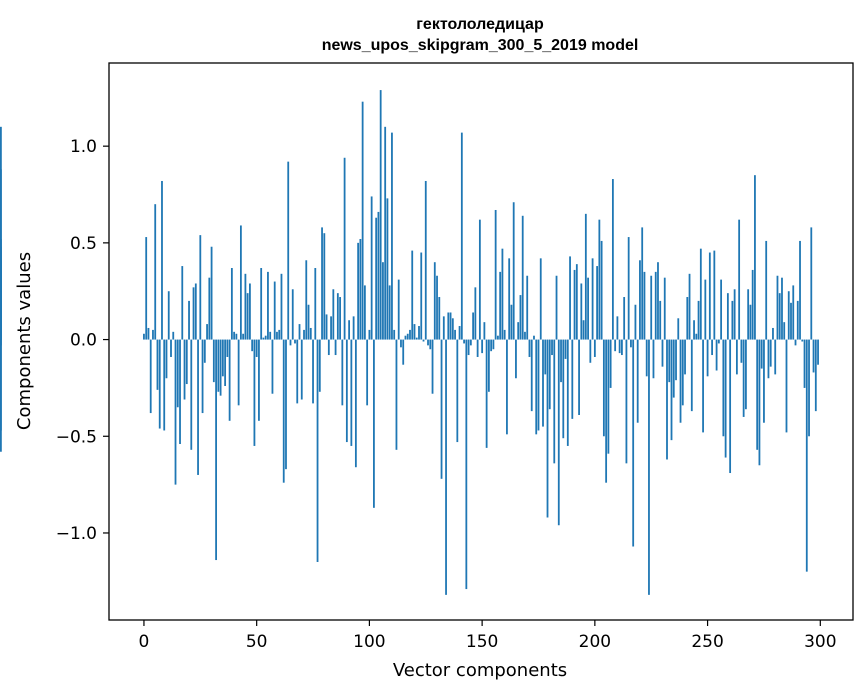 The width and height of the screenshot is (867, 696). I want to click on x-tick-label: 0, so click(144, 642).